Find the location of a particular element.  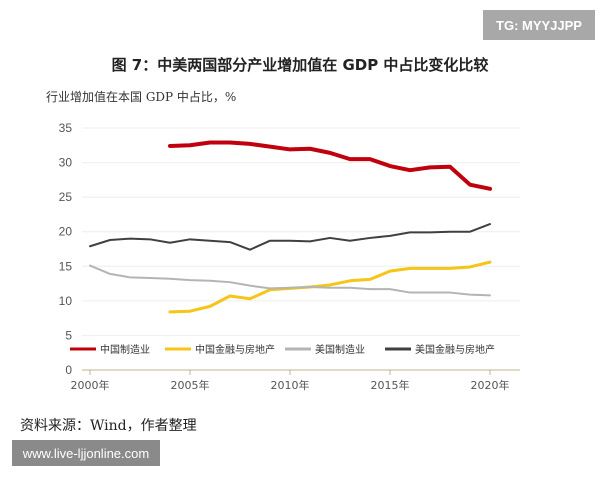

x-tick-label: 2020年 is located at coordinates (490, 385).